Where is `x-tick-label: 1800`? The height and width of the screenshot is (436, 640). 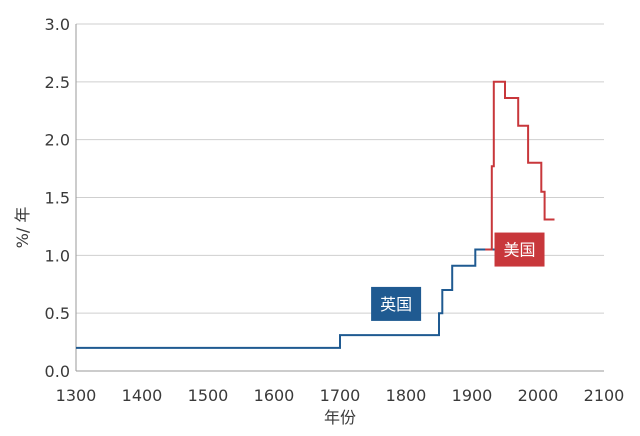 x-tick-label: 1800 is located at coordinates (406, 395).